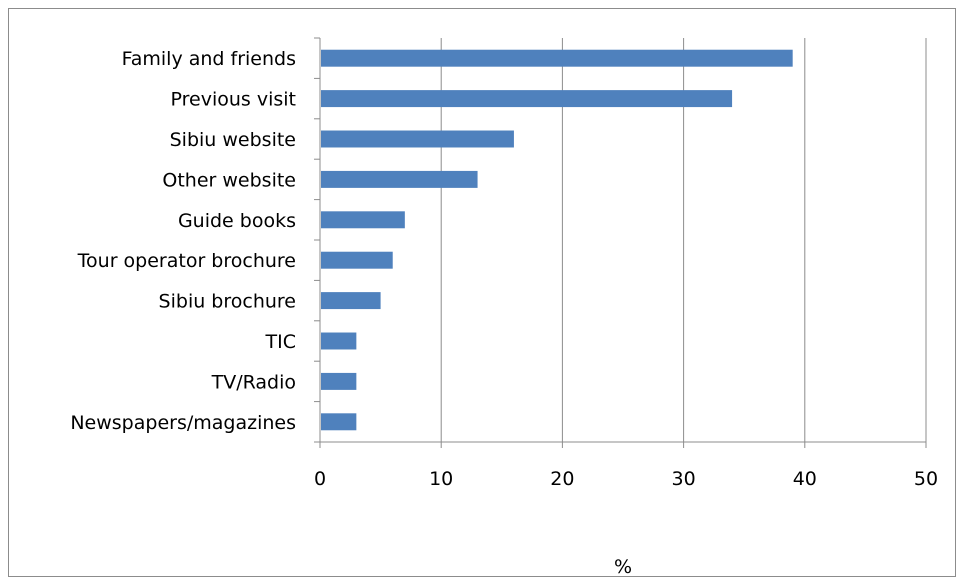 Image resolution: width=960 pixels, height=581 pixels. Describe the element at coordinates (320, 479) in the screenshot. I see `x-tick-label: 0` at that location.